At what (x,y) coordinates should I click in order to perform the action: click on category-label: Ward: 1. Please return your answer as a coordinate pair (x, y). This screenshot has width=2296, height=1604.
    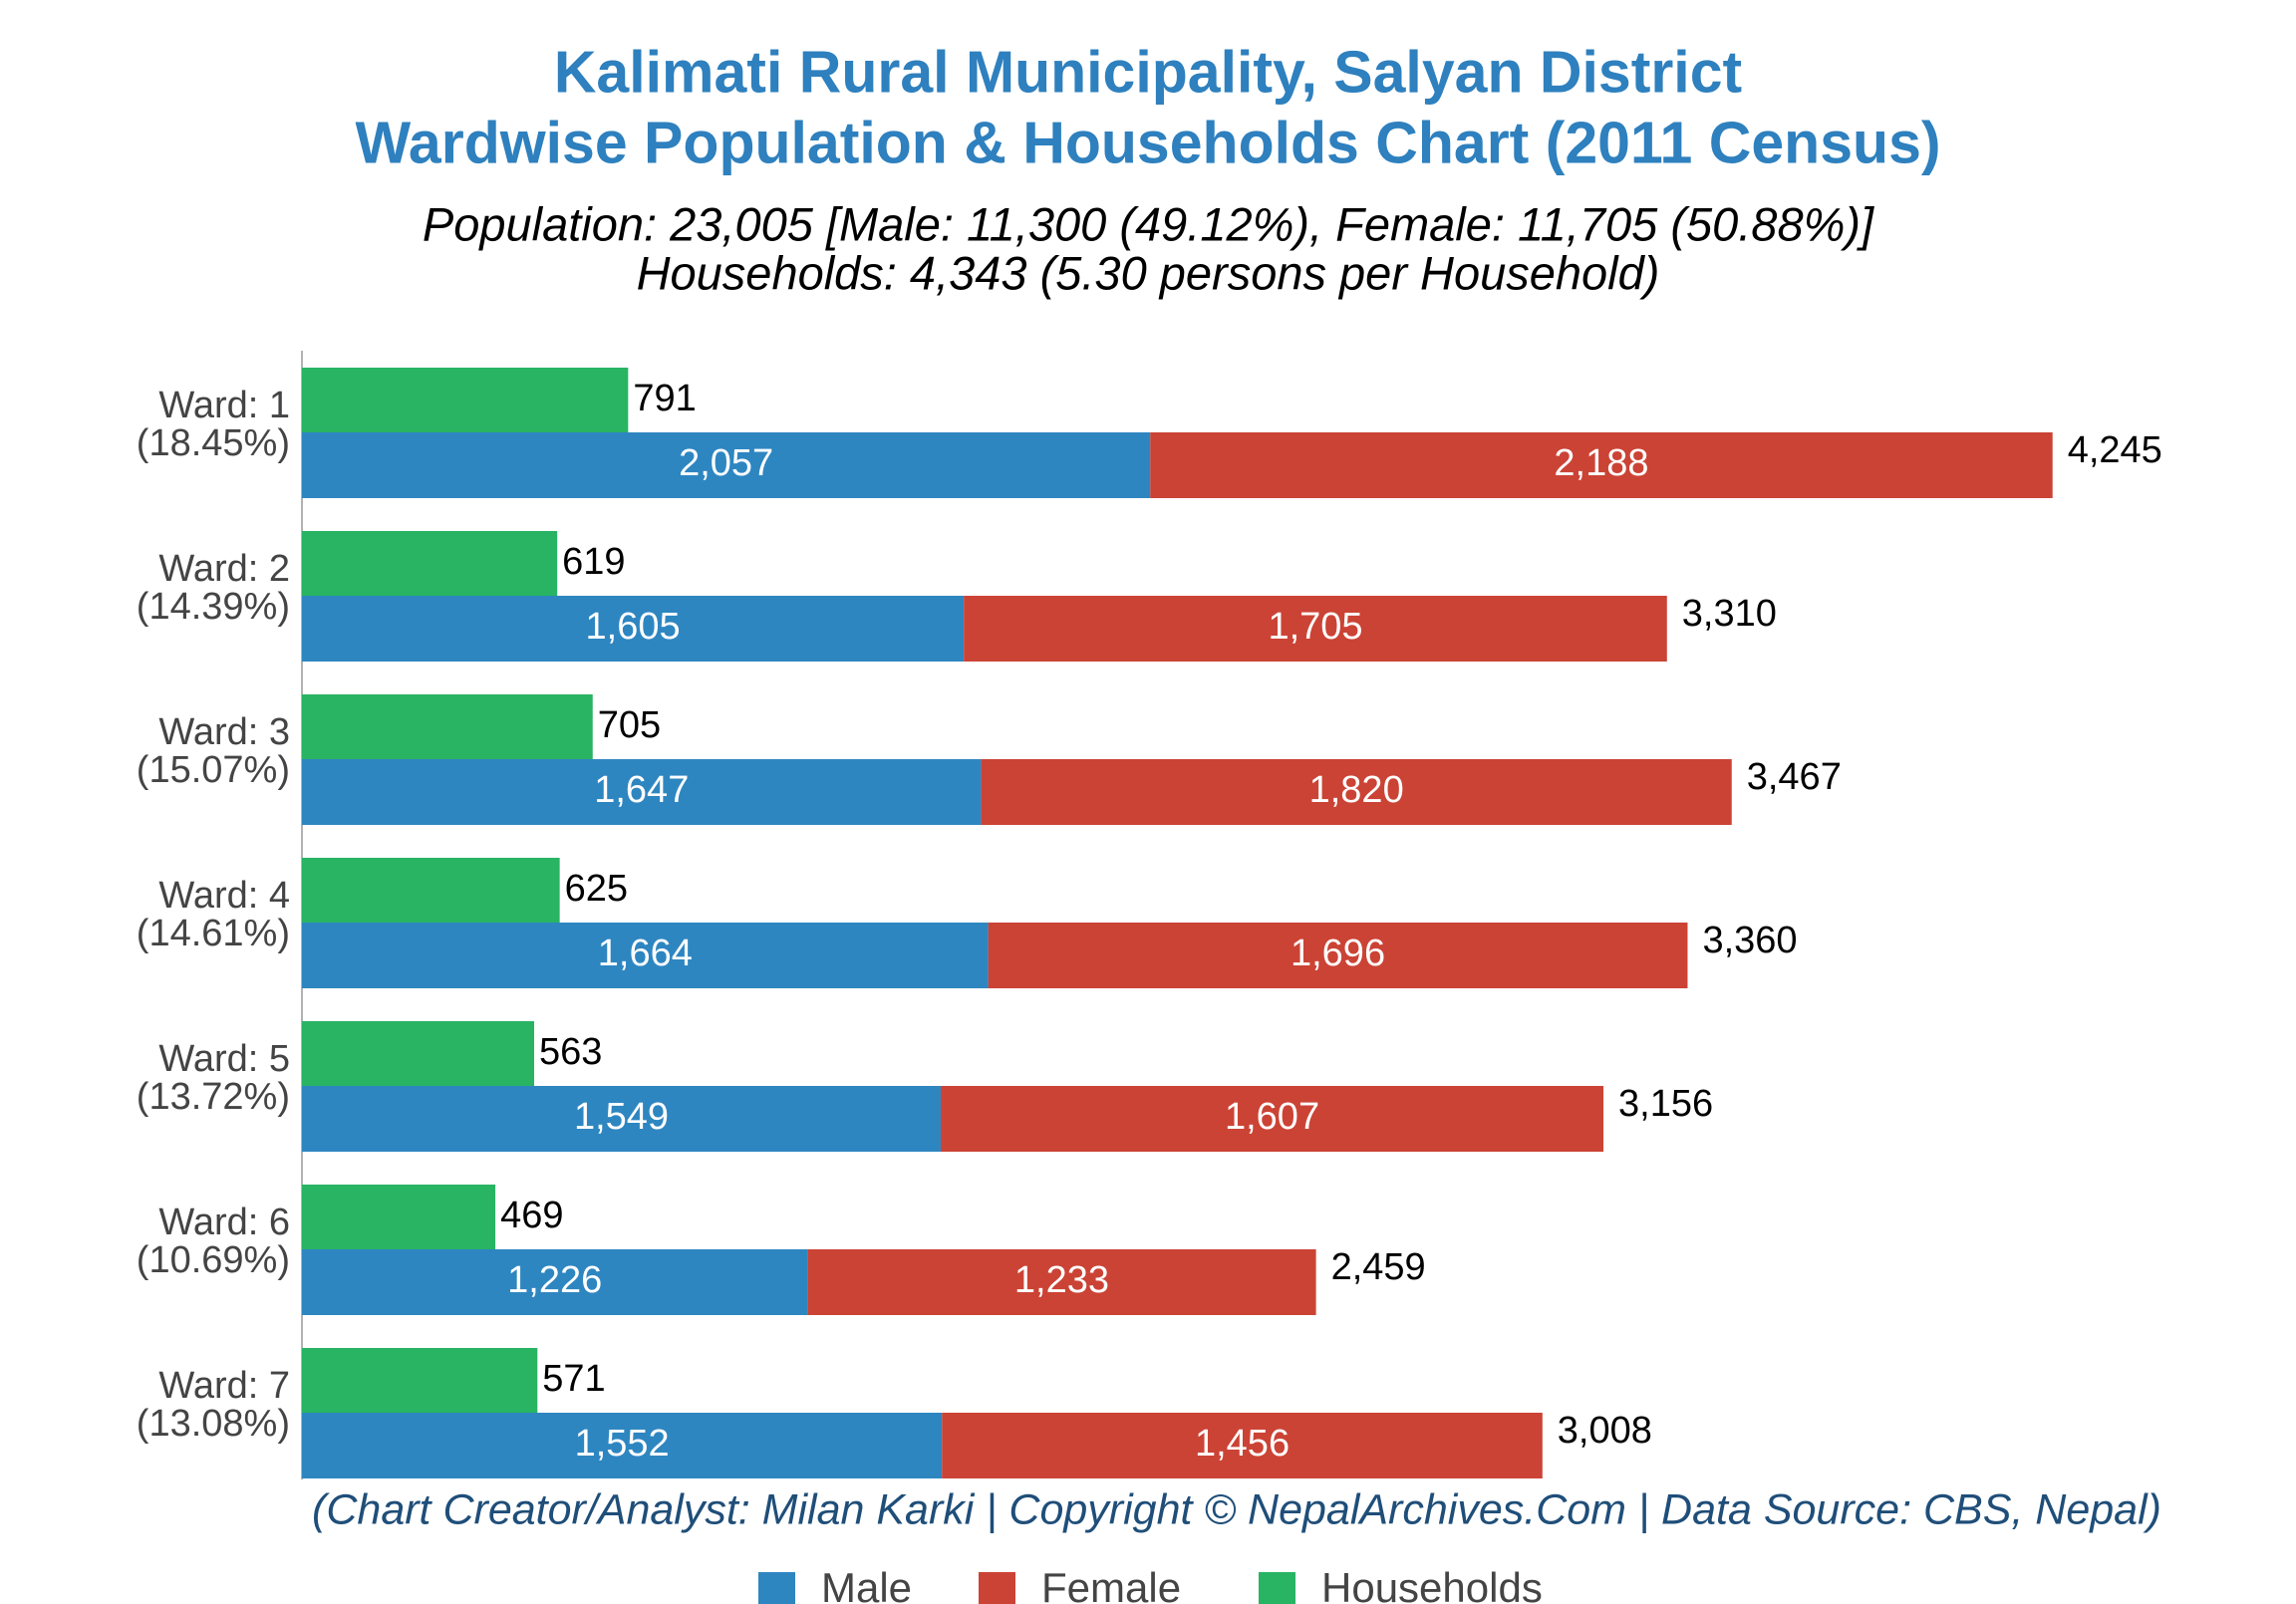
    Looking at the image, I should click on (224, 405).